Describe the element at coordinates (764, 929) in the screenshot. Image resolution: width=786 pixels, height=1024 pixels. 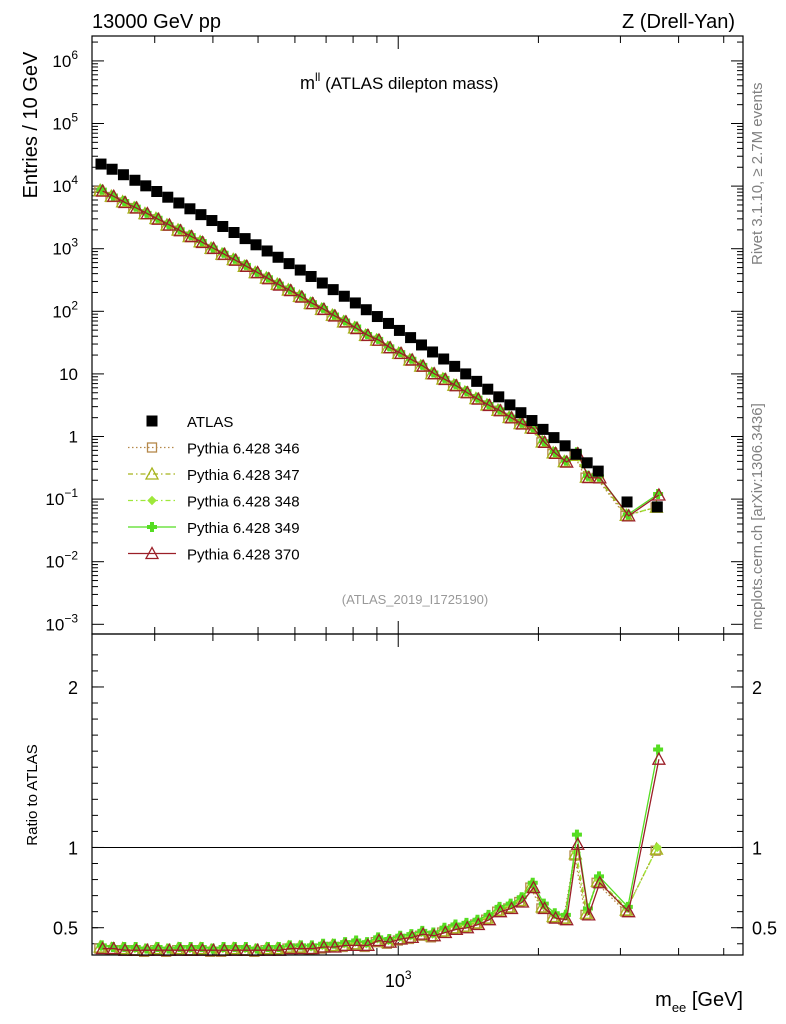
I see `ratio-y-tick-label-right: 0.5` at that location.